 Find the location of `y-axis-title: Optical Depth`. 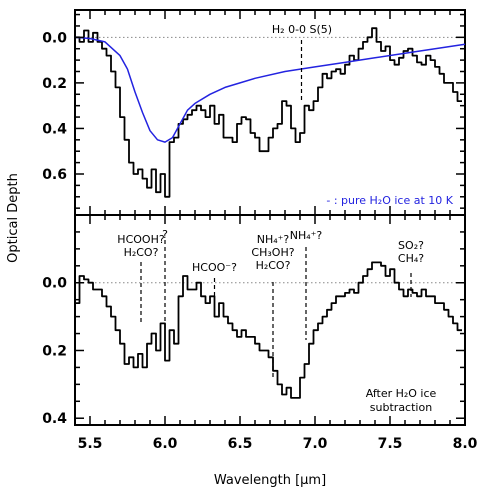

y-axis-title: Optical Depth is located at coordinates (13, 218).